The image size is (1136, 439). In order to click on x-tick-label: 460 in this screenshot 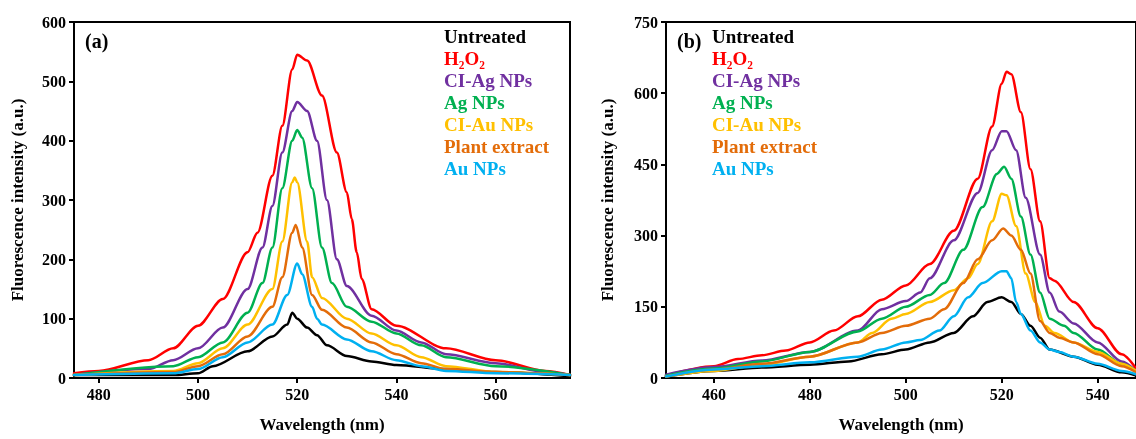, I will do `click(713, 394)`.